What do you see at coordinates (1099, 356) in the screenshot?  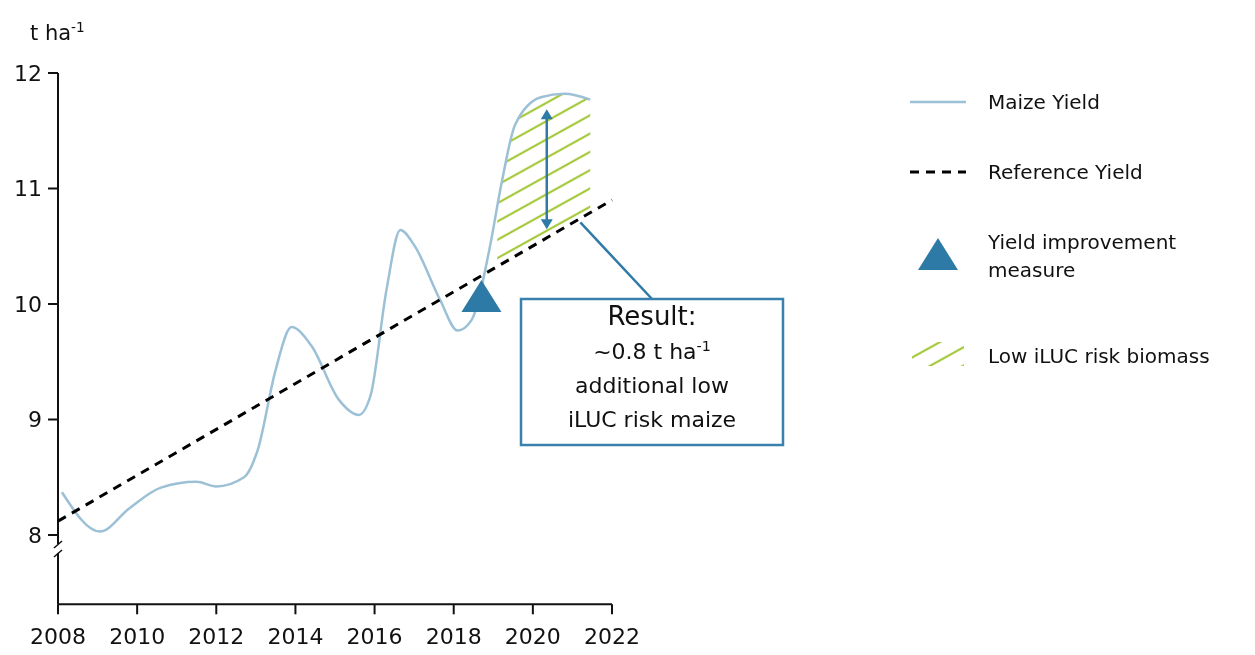 I see `legend-label: Low iLUC risk biomass` at bounding box center [1099, 356].